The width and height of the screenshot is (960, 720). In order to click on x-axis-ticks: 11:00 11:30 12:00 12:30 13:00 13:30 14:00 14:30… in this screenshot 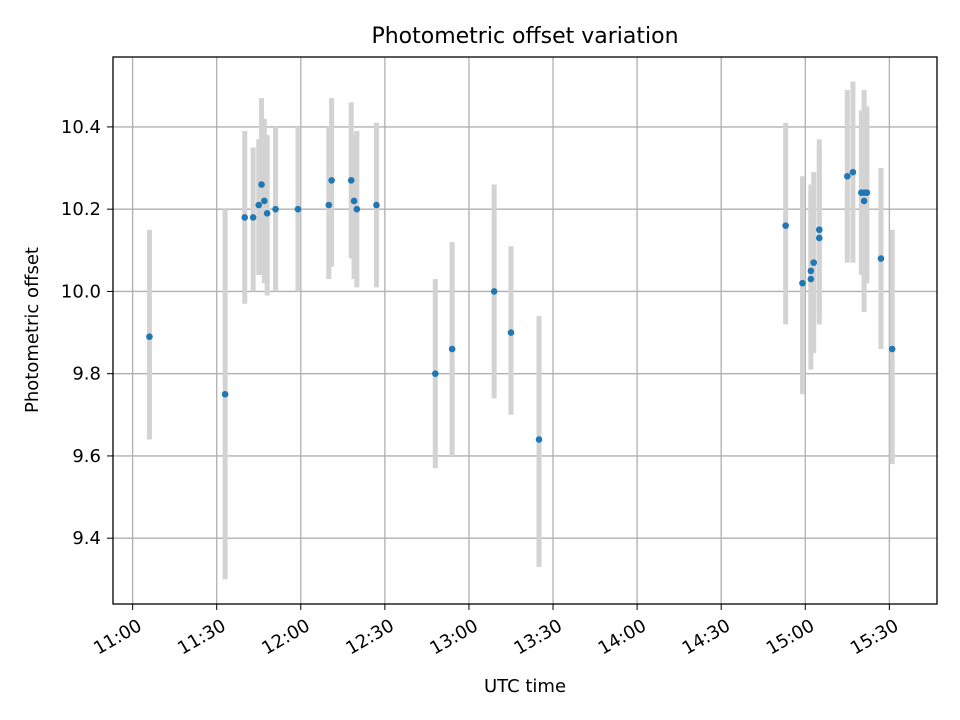, I will do `click(496, 631)`.